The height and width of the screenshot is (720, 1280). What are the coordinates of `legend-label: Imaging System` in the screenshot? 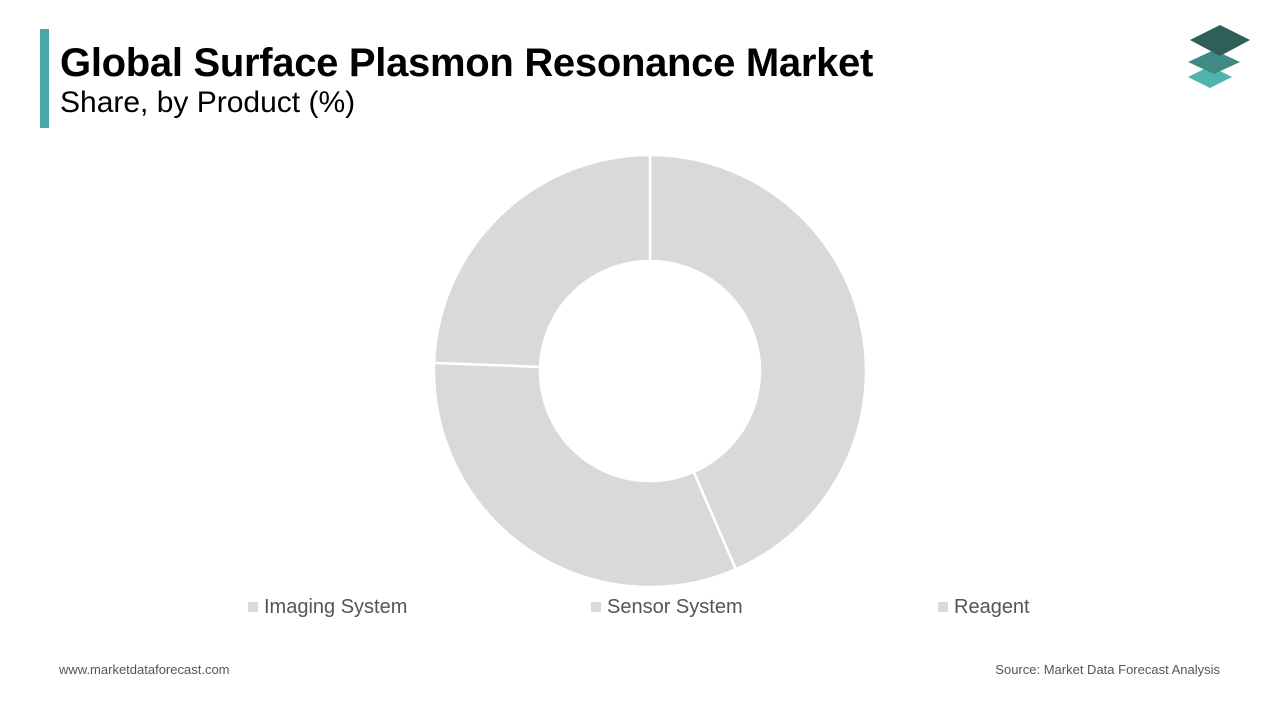 It's located at (336, 607).